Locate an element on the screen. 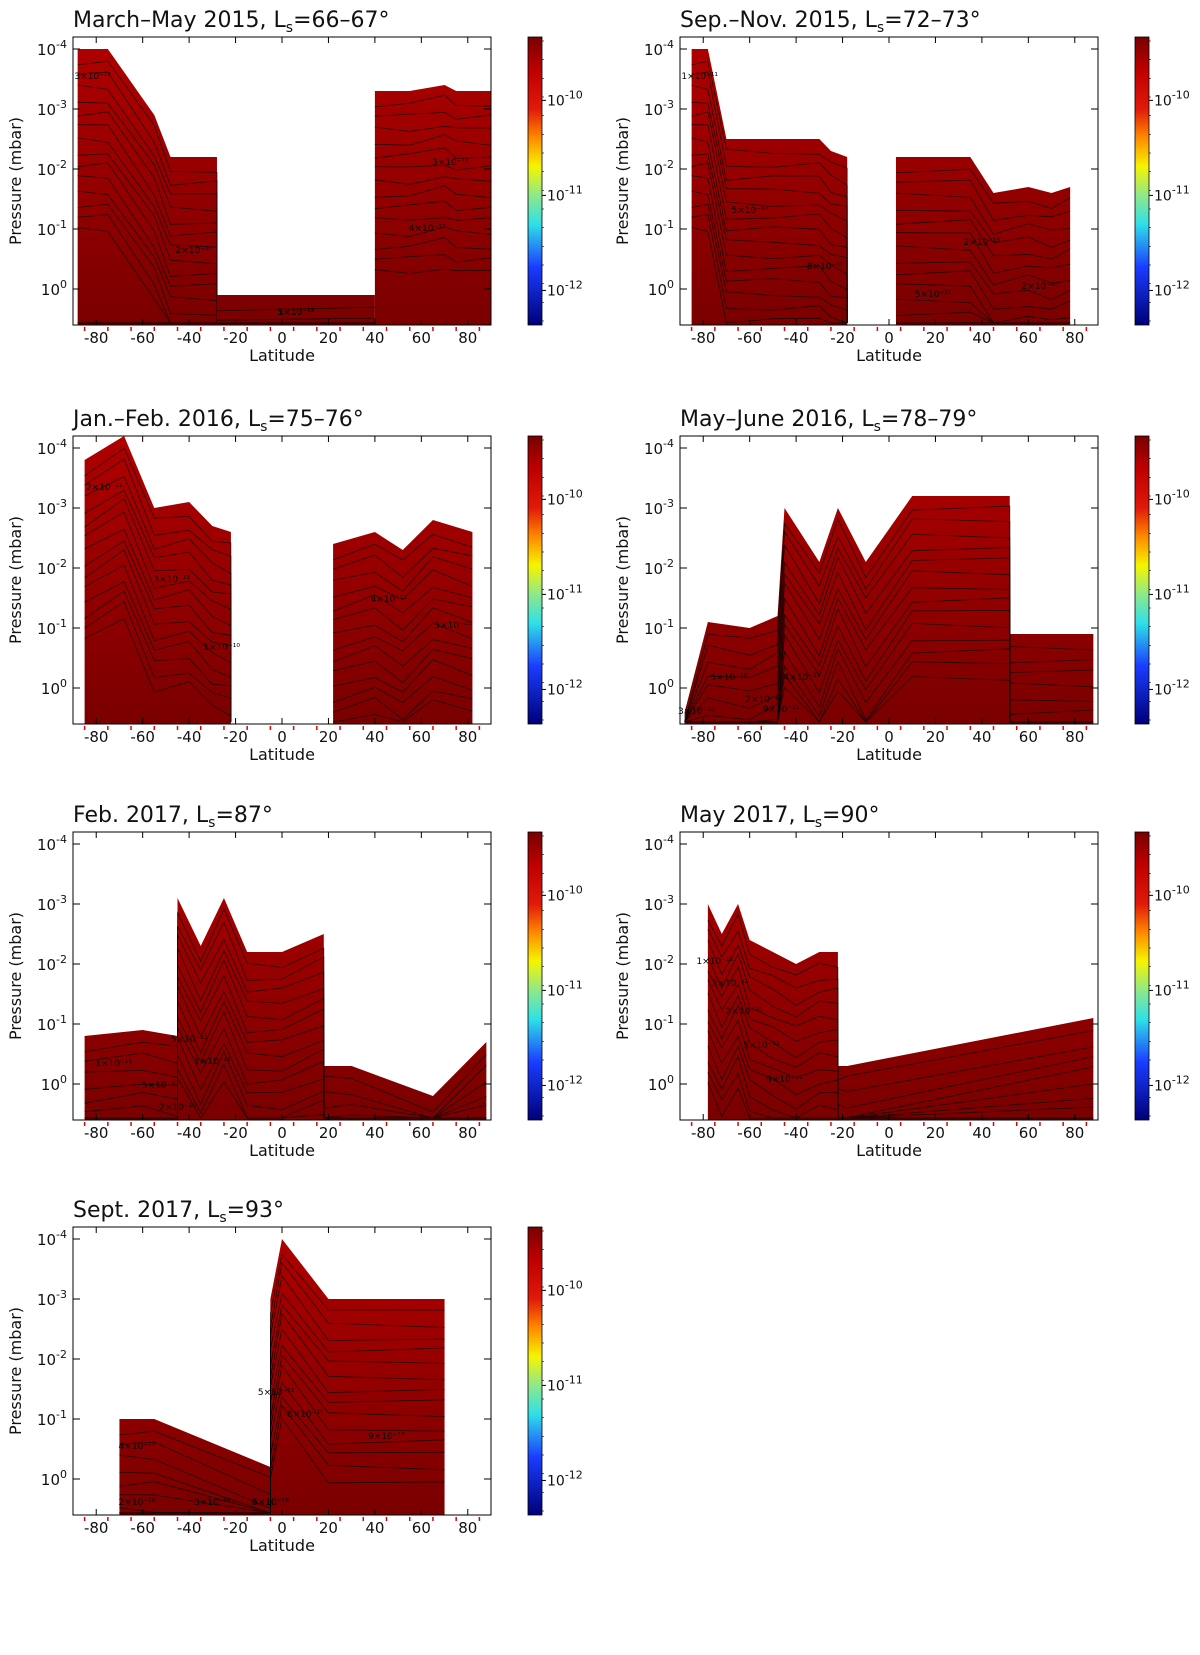 This screenshot has height=1655, width=1200. contour-label: 1×10⁻¹² is located at coordinates (714, 962).